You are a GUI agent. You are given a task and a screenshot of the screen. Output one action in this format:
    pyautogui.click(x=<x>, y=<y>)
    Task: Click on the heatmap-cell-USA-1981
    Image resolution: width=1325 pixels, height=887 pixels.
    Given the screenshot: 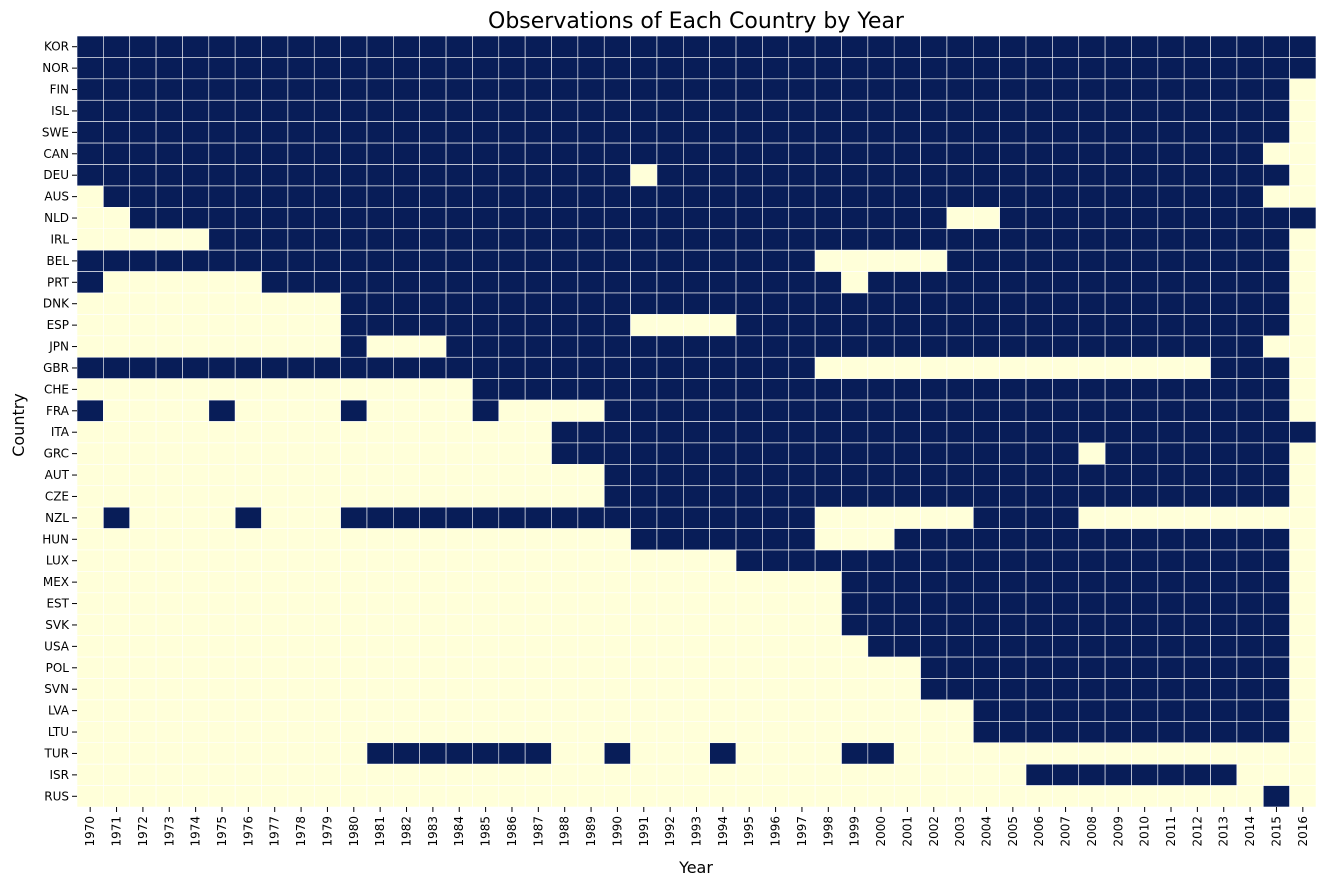 What is the action you would take?
    pyautogui.click(x=380, y=646)
    